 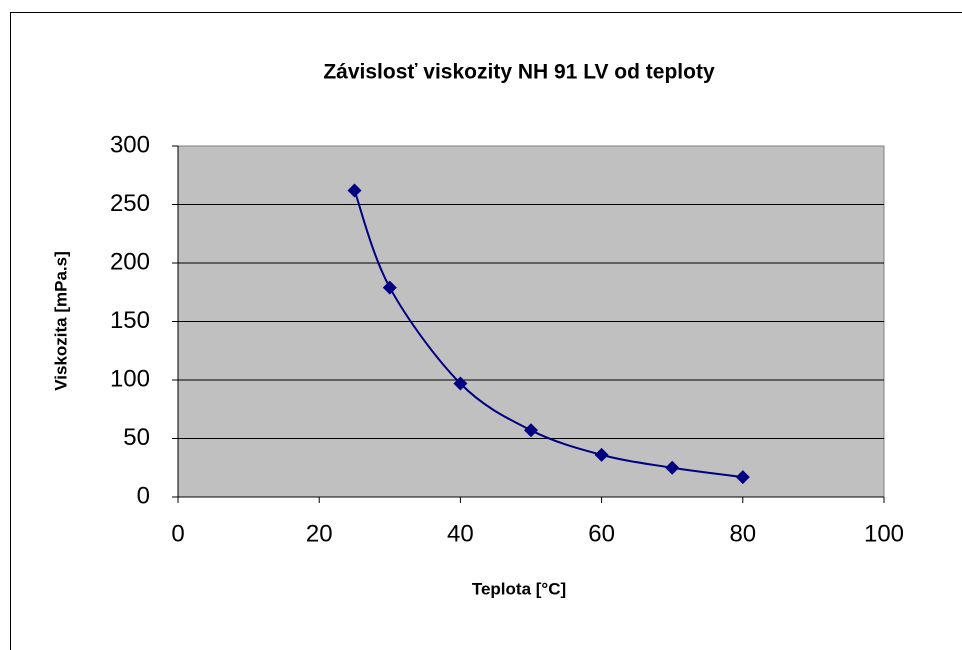 What do you see at coordinates (519, 72) in the screenshot?
I see `chart-title: Závislosť viskozity NH 91 LV od teploty` at bounding box center [519, 72].